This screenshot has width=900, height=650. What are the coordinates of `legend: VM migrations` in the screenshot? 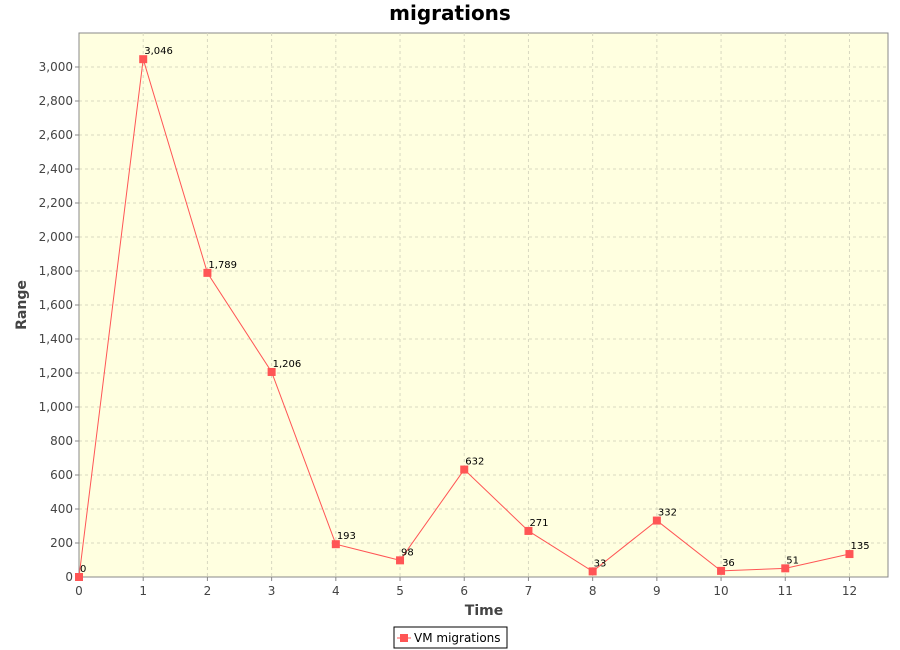 It's located at (450, 637).